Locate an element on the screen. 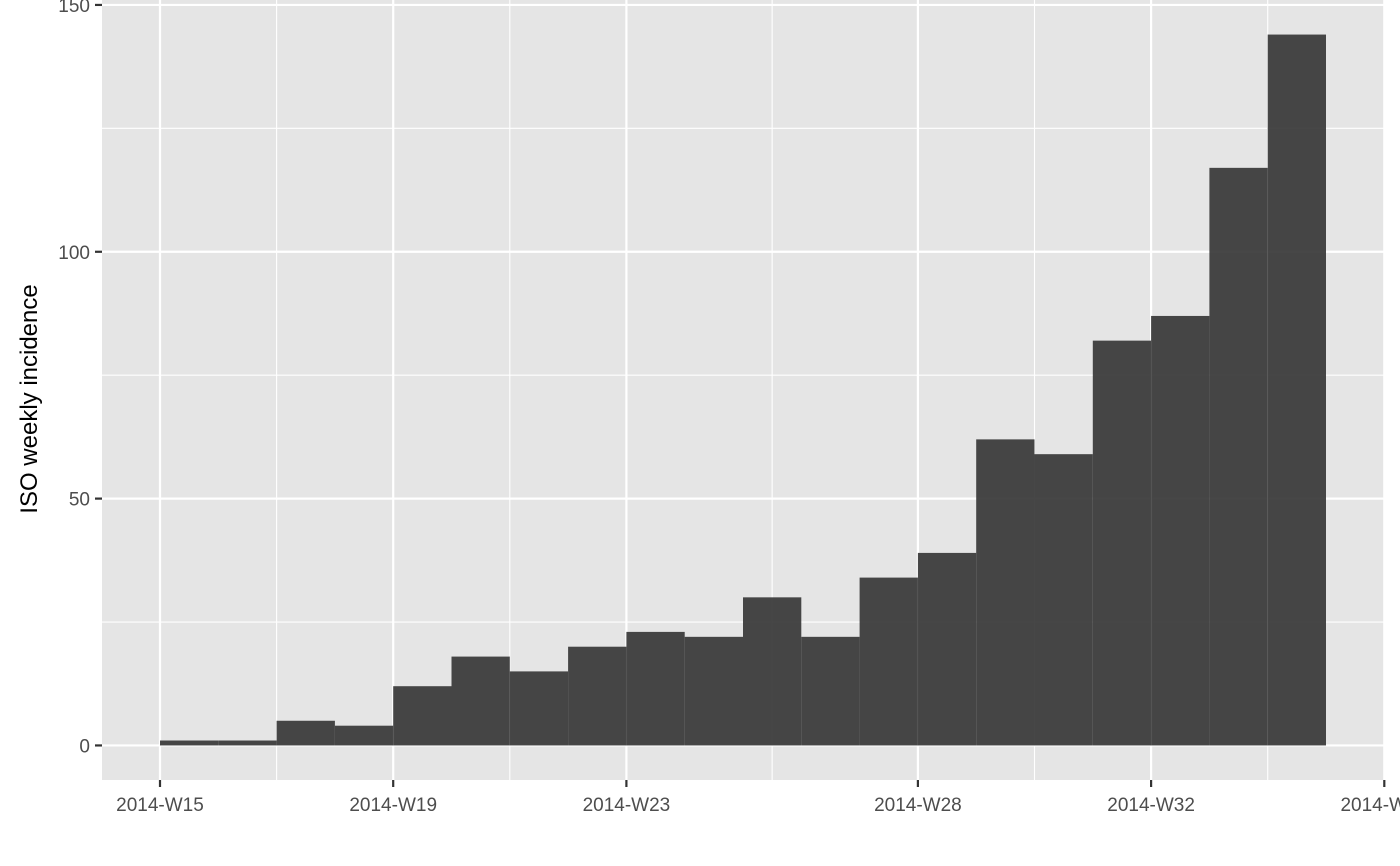 This screenshot has width=1400, height=866. y-tick-label: 150 is located at coordinates (74, 8).